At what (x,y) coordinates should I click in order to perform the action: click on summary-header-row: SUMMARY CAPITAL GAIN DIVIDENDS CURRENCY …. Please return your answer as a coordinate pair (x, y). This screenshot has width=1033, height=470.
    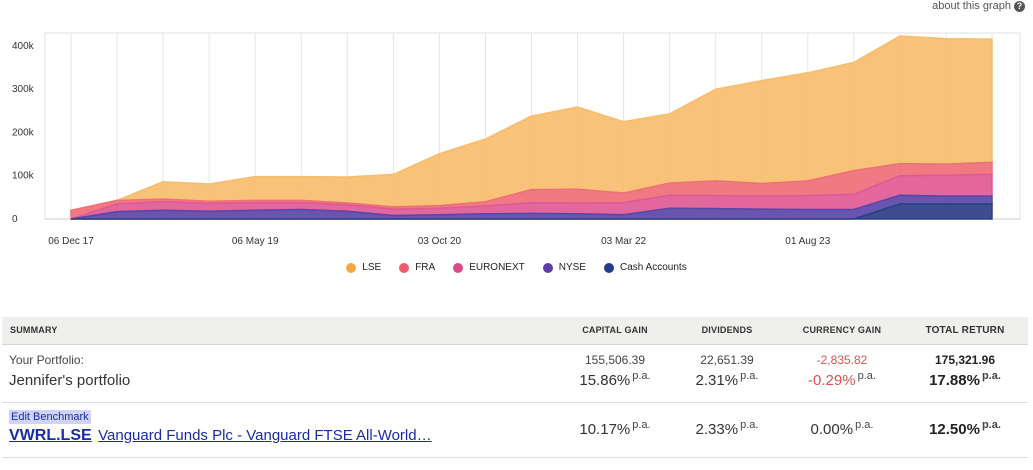
    Looking at the image, I should click on (515, 331).